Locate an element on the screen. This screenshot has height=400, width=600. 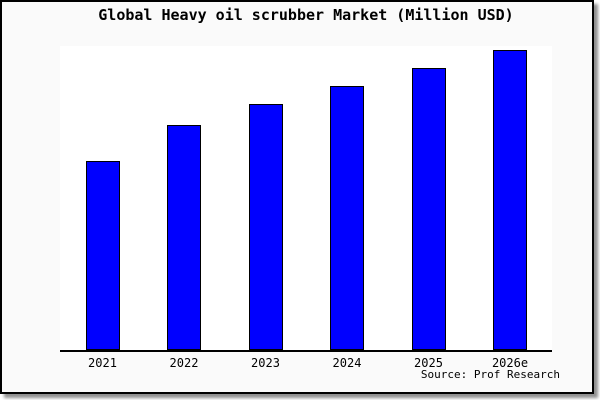
x-axis-labels: 2021 2022 2023 2024 2025 2026e is located at coordinates (306, 364).